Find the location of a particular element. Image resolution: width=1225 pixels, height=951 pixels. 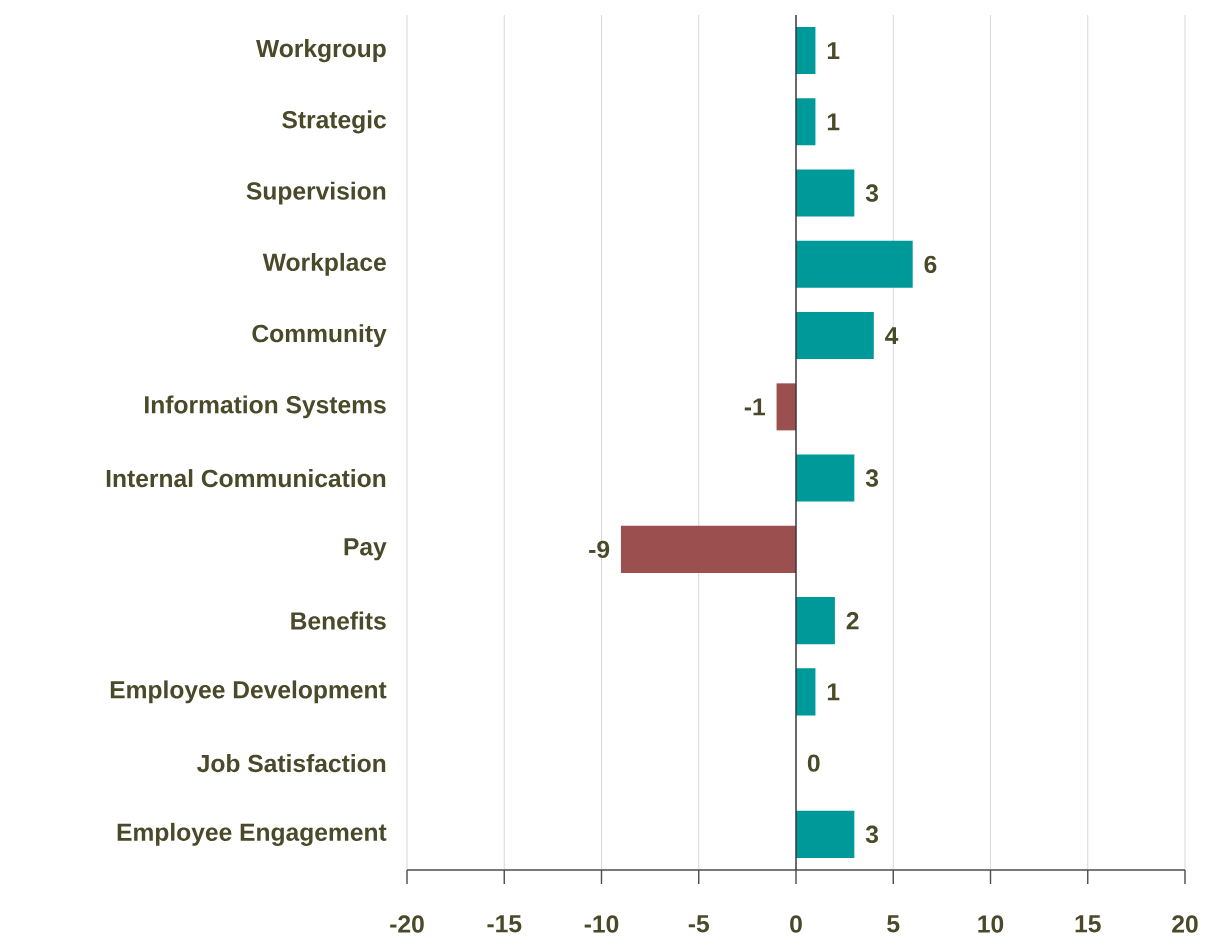

y-tick-label: Information Systems is located at coordinates (265, 407).